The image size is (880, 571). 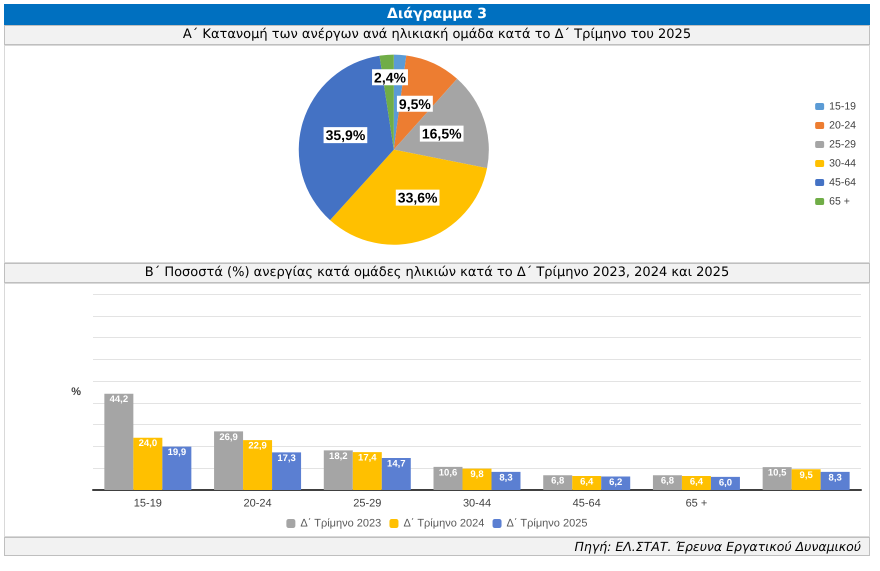 I want to click on x-tick-label: 25-29, so click(x=367, y=504).